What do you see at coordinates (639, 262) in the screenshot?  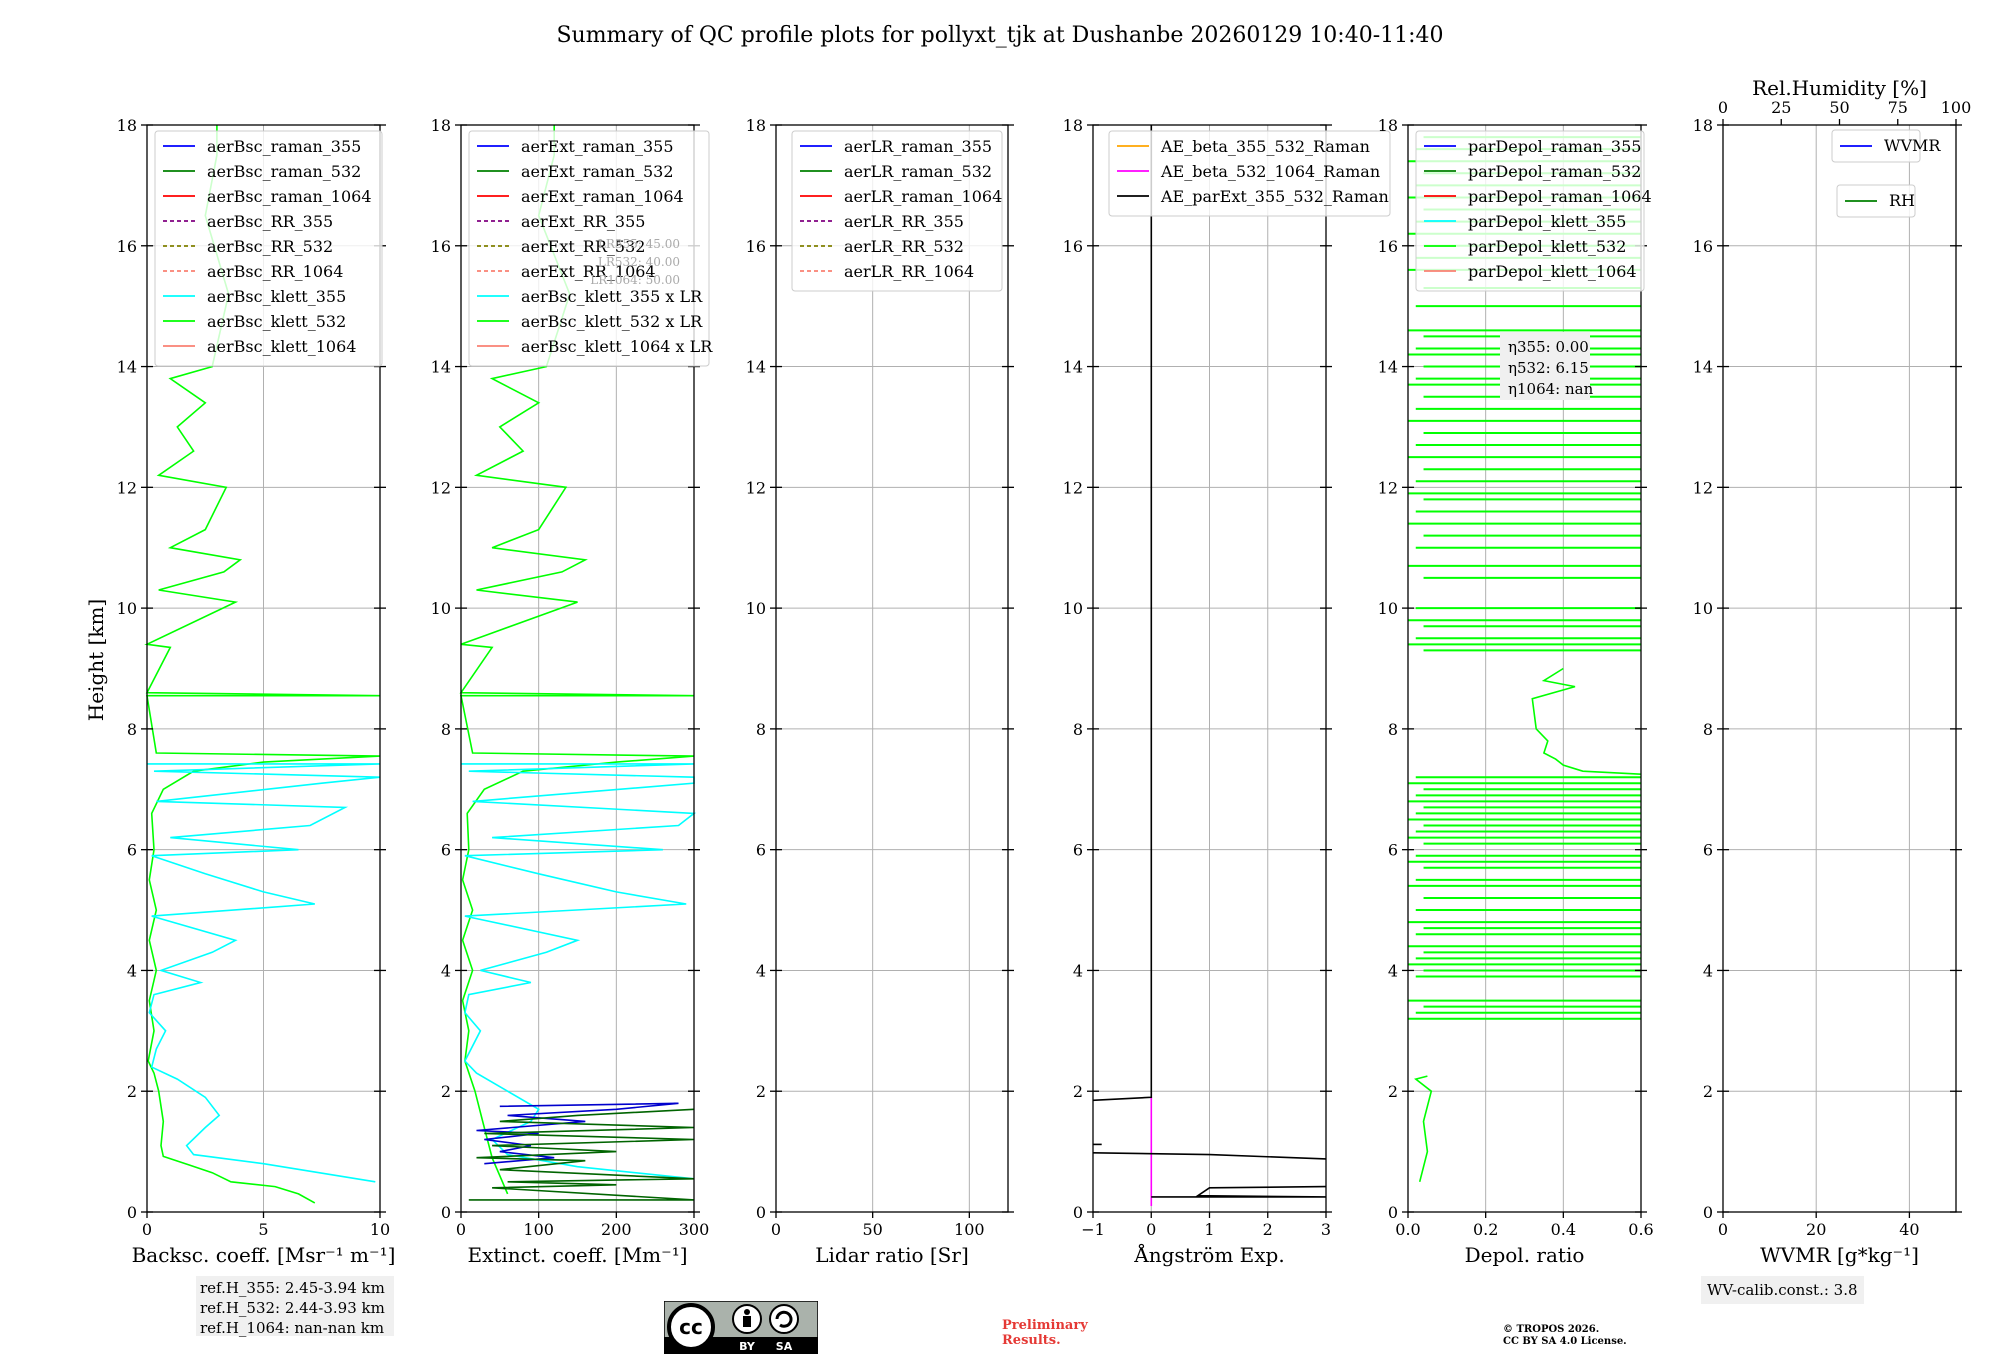 I see `lidar-ratio-label: LR532: 40.00` at bounding box center [639, 262].